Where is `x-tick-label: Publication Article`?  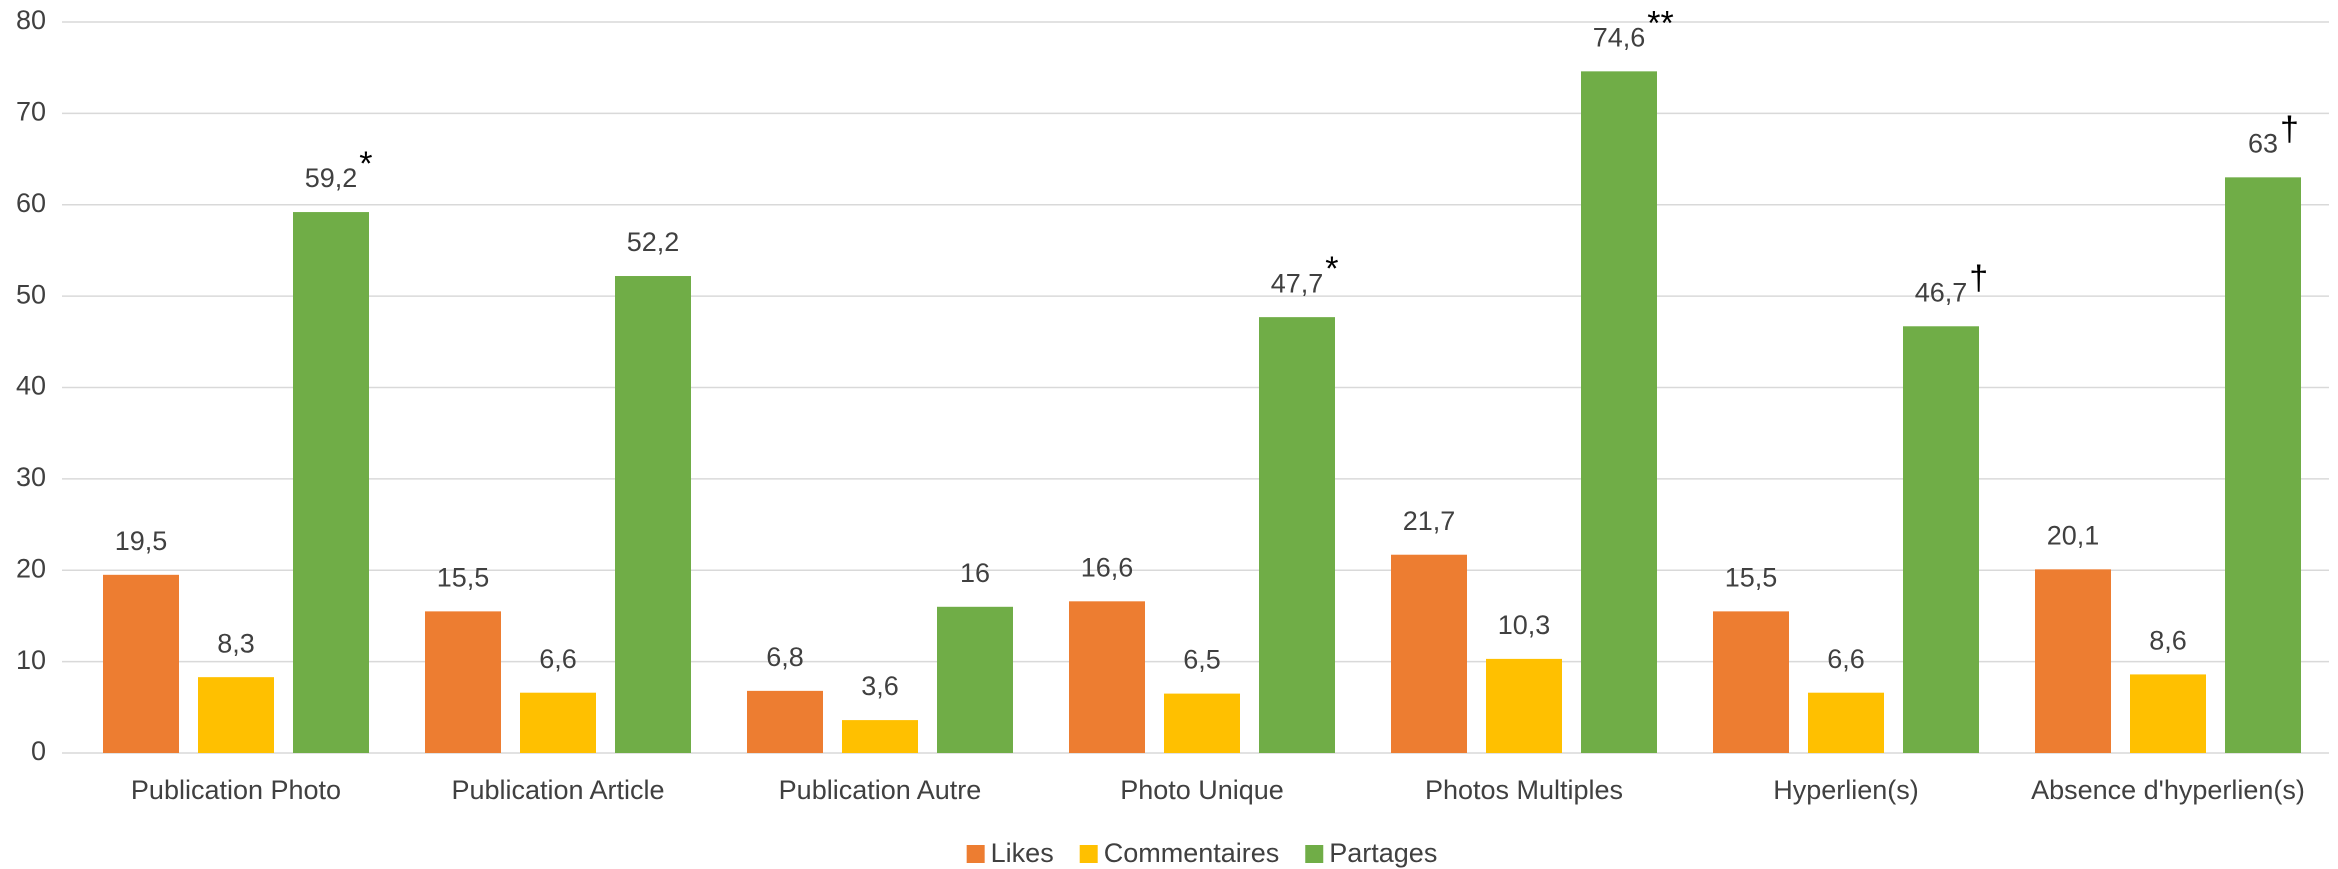
x-tick-label: Publication Article is located at coordinates (557, 790).